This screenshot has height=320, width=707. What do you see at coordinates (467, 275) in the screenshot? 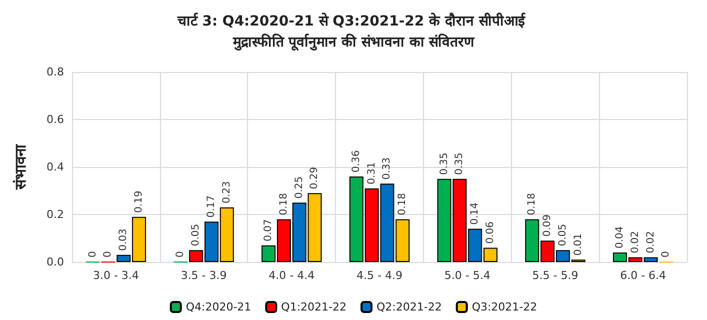
I see `x-tick-label: 5.0 - 5.4` at bounding box center [467, 275].